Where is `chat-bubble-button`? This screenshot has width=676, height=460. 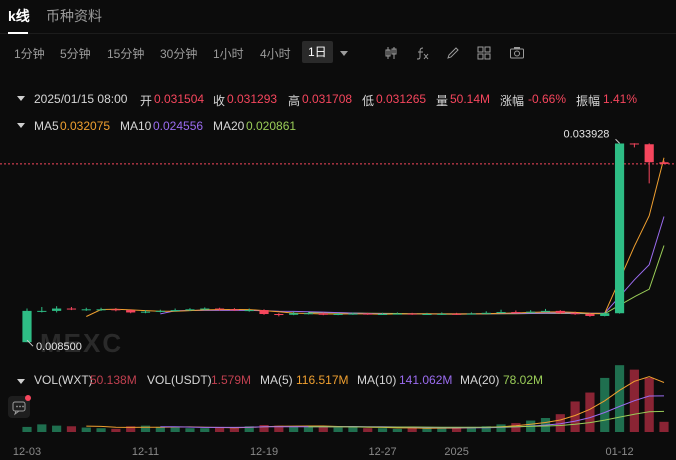
chat-bubble-button is located at coordinates (19, 406).